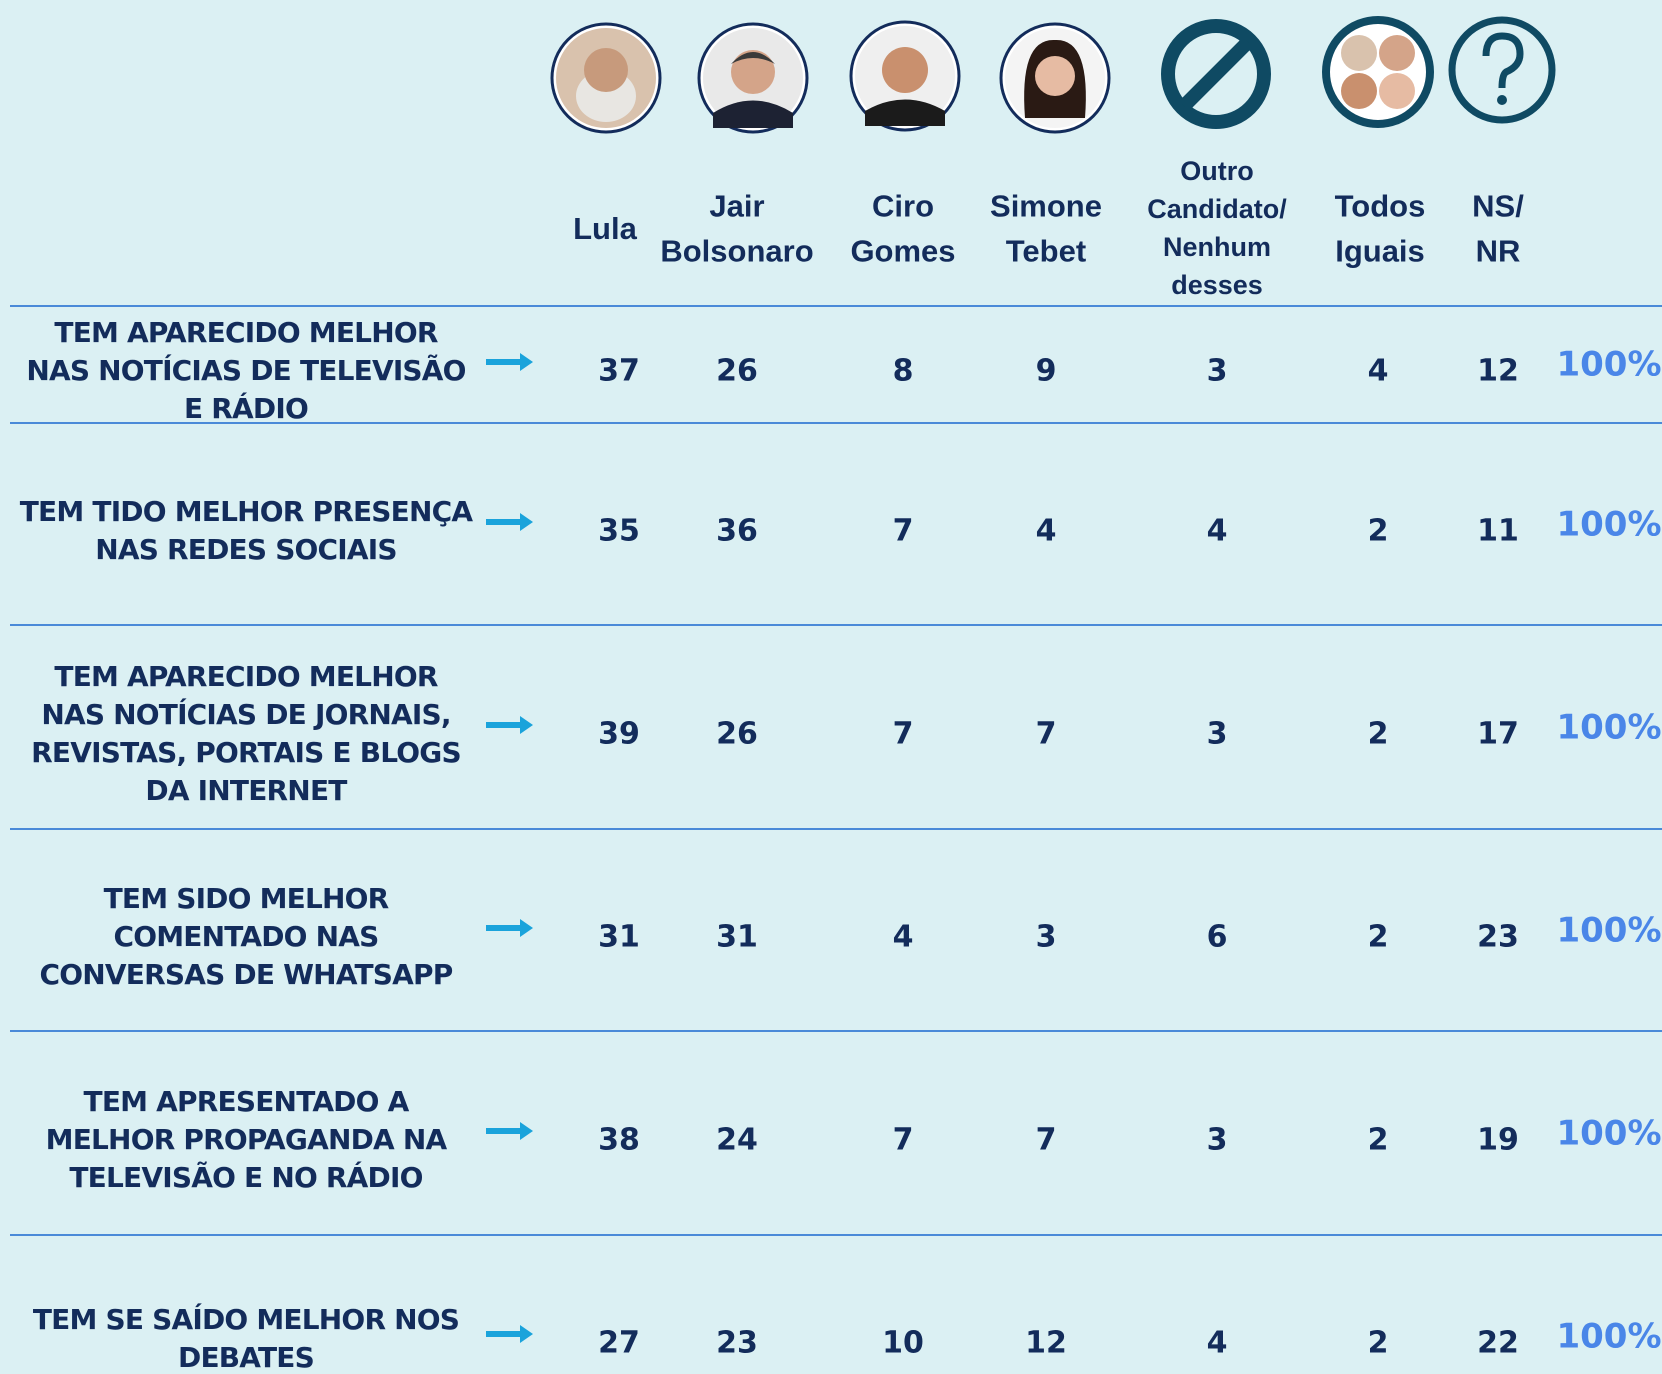 Image resolution: width=1662 pixels, height=1374 pixels. What do you see at coordinates (1046, 206) in the screenshot?
I see `column-header: Simone` at bounding box center [1046, 206].